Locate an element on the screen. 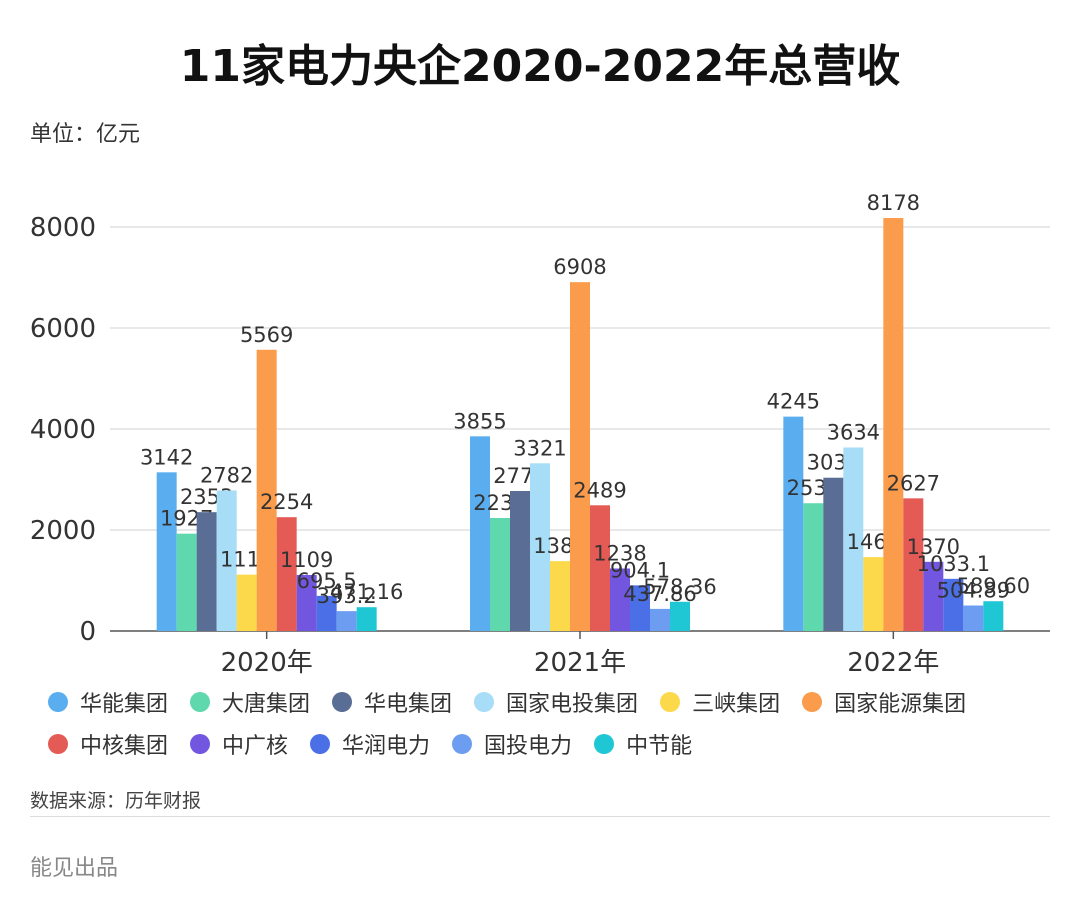 The image size is (1080, 918). legend-label: 华能集团 is located at coordinates (124, 704).